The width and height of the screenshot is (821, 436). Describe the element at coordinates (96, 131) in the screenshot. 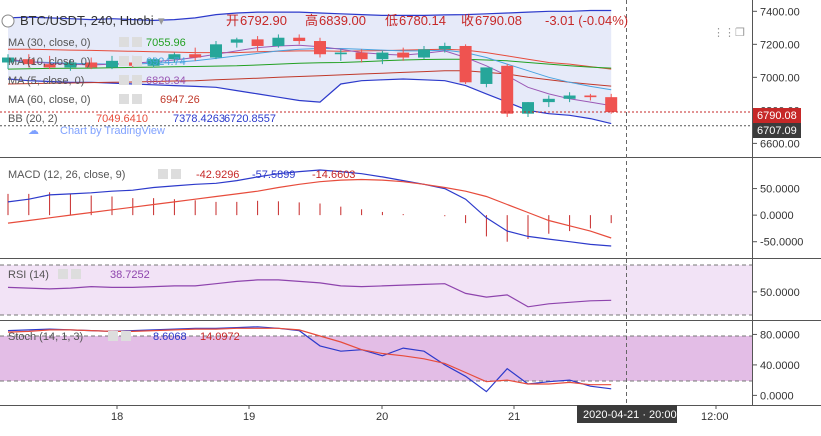

I see `tradingview-watermark: ☁ Chart by TradingView` at that location.